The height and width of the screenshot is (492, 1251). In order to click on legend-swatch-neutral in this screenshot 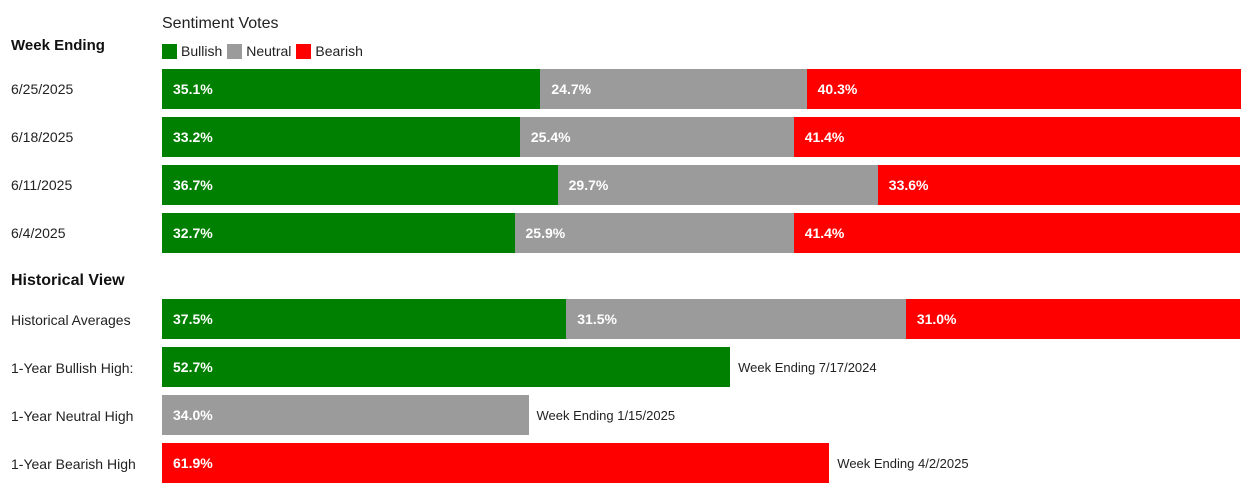, I will do `click(235, 51)`.